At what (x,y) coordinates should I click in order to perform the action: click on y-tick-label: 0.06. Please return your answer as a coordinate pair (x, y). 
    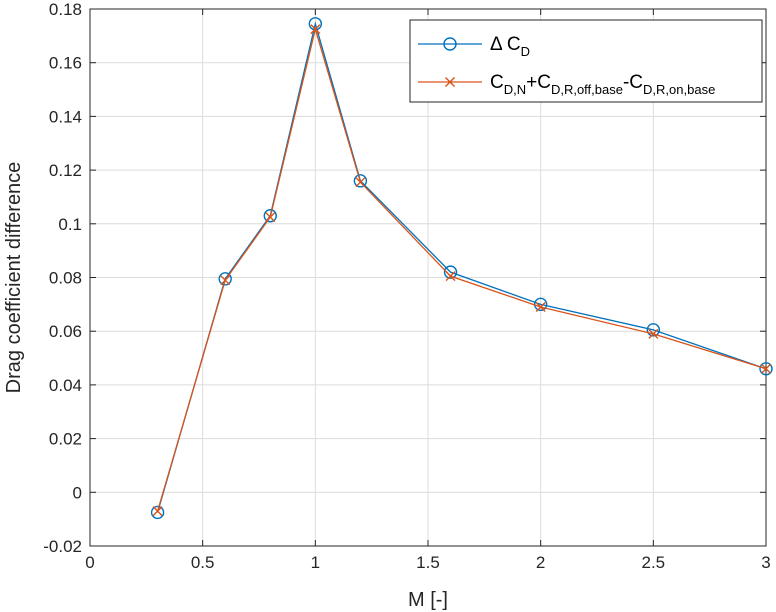
    Looking at the image, I should click on (65, 331).